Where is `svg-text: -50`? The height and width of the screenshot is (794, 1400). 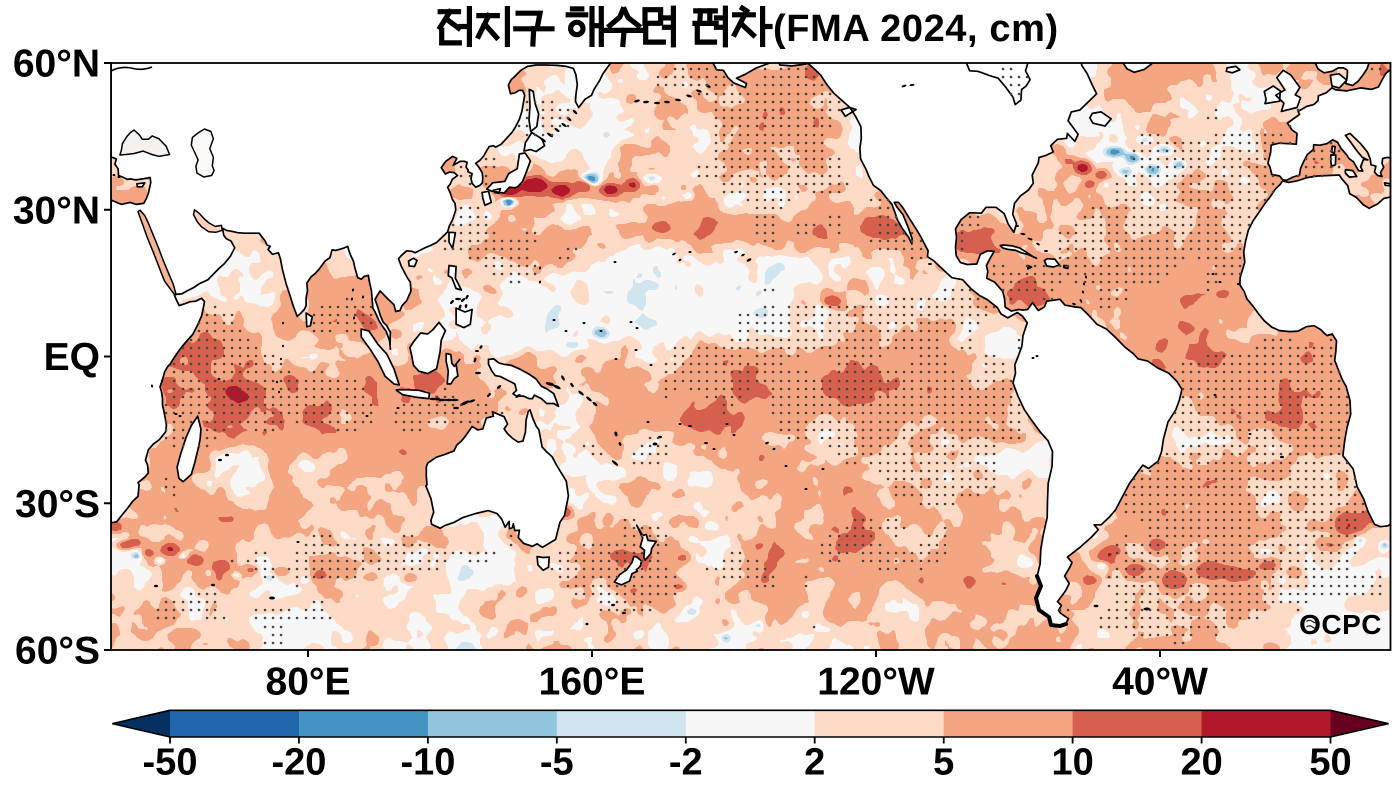
svg-text: -50 is located at coordinates (170, 763).